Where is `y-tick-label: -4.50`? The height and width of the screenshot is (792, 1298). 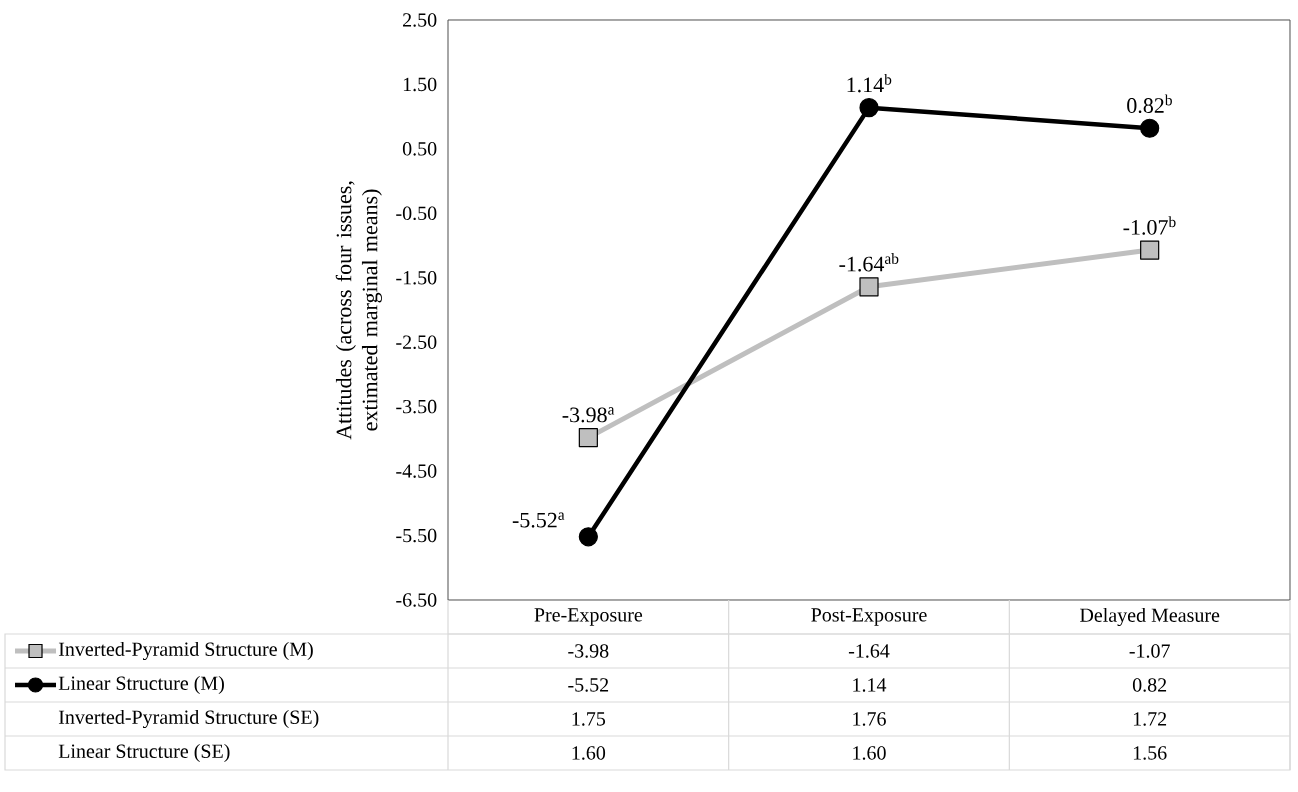
y-tick-label: -4.50 is located at coordinates (416, 471).